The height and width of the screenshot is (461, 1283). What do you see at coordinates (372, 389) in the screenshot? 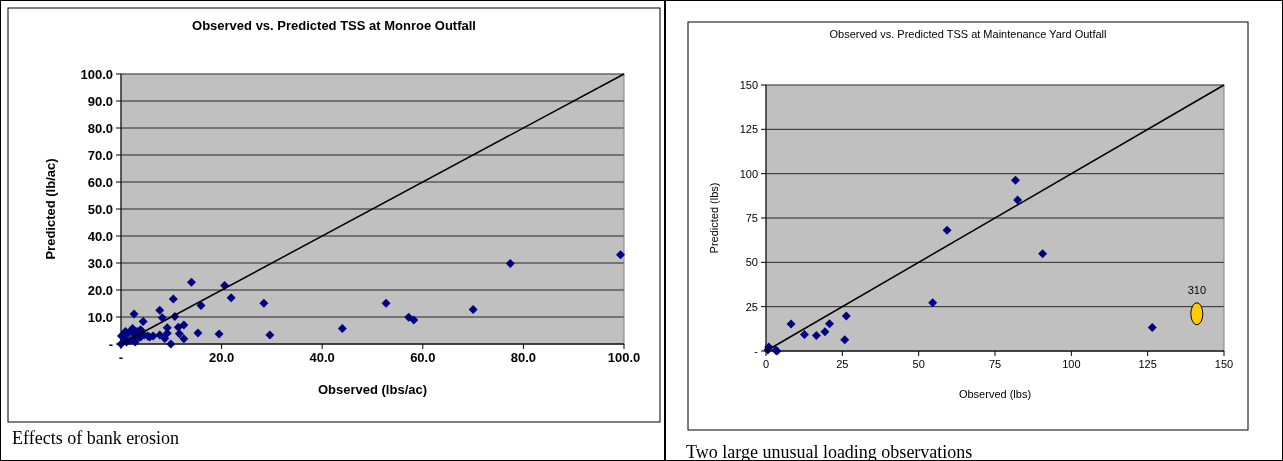
I see `x-axis-title: Observed (lbs/ac)` at bounding box center [372, 389].